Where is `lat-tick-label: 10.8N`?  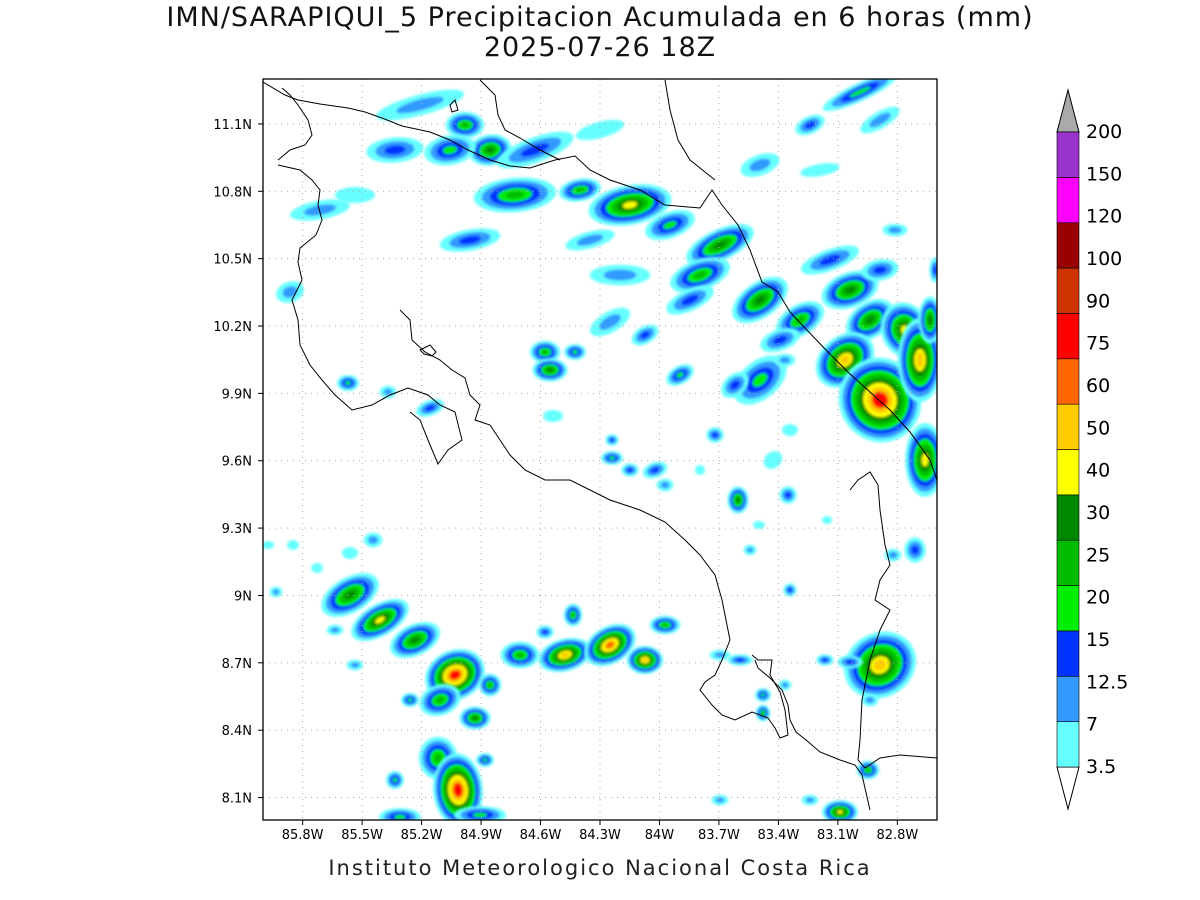
lat-tick-label: 10.8N is located at coordinates (232, 192).